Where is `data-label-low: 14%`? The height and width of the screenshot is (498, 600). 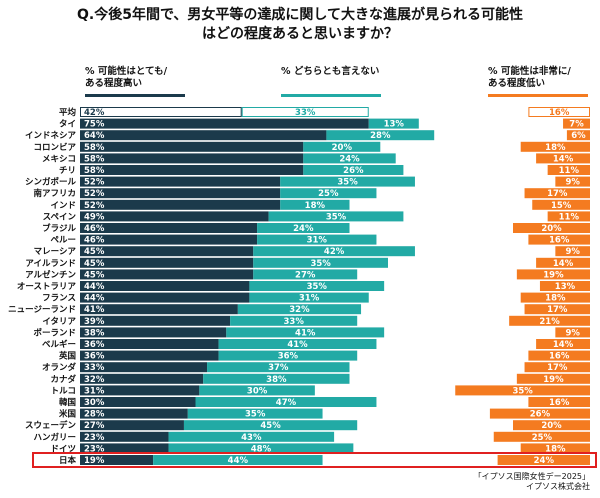
data-label-low: 14% is located at coordinates (563, 264).